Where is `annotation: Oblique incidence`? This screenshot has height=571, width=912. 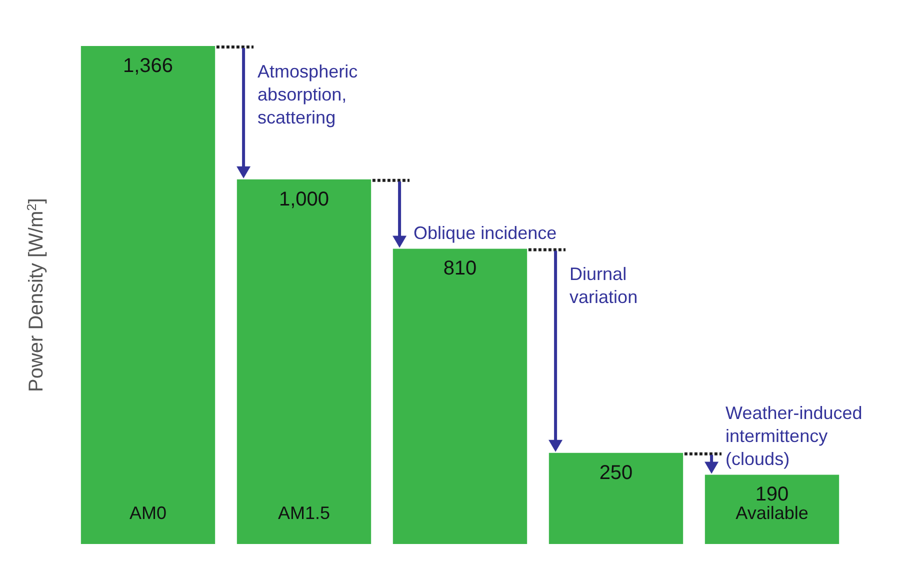 annotation: Oblique incidence is located at coordinates (485, 233).